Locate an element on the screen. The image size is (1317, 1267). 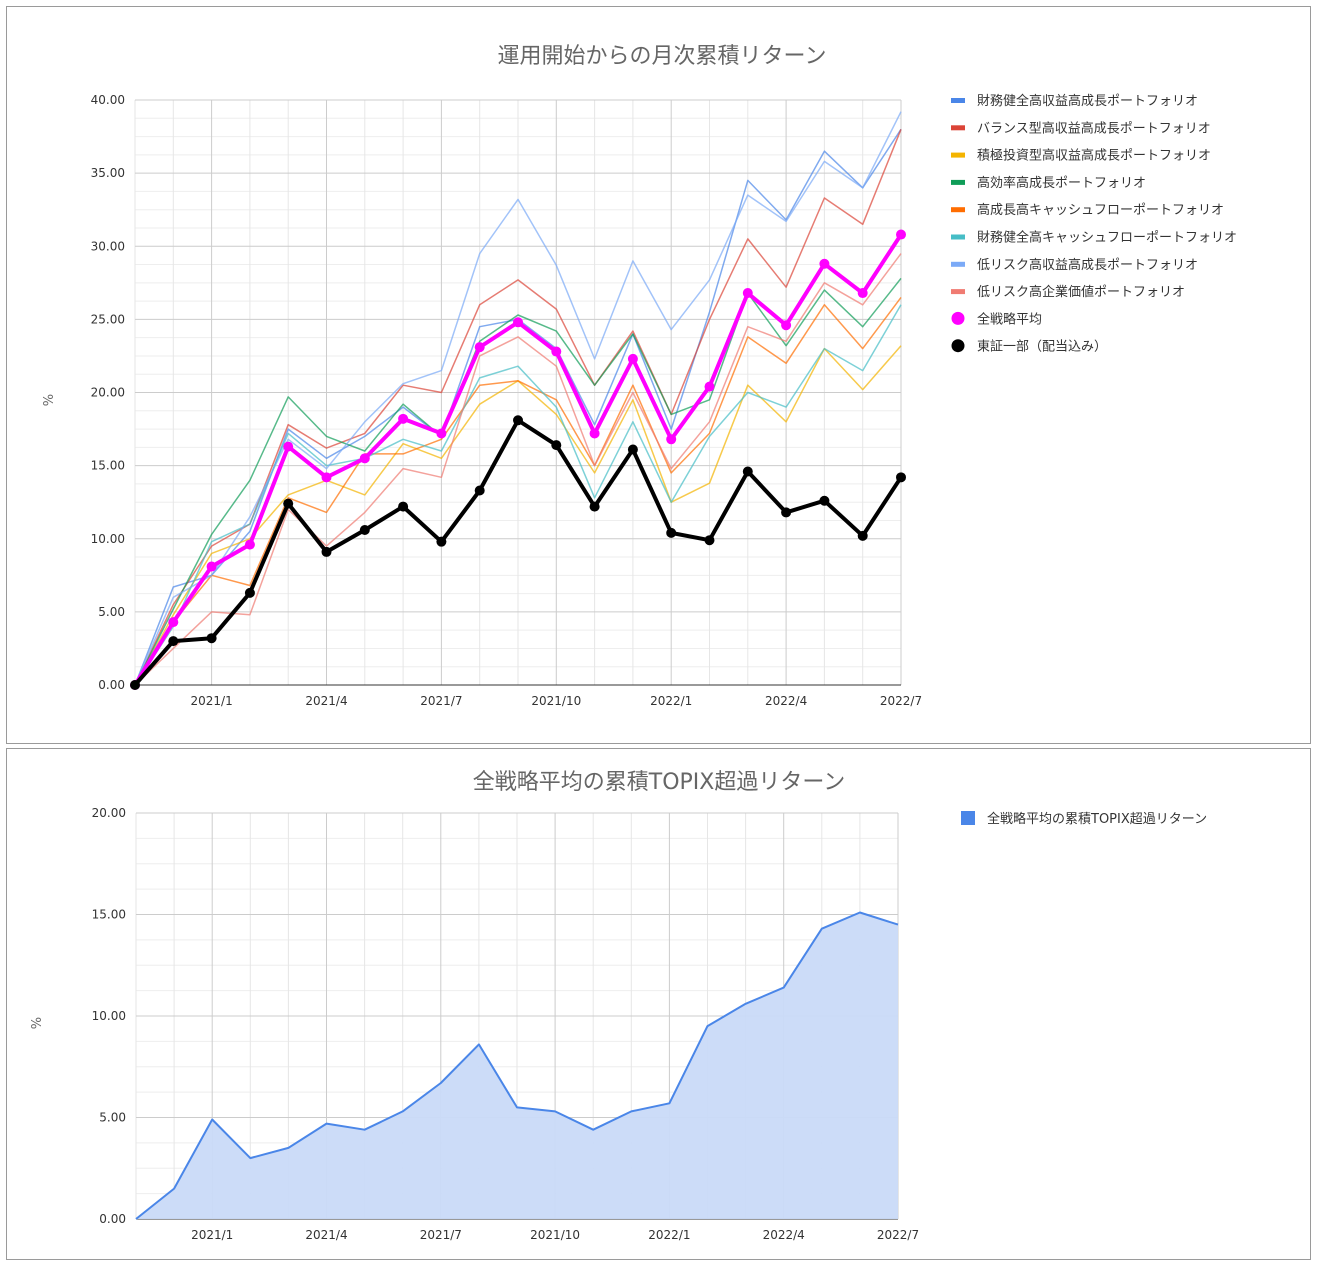
area-fill is located at coordinates (517, 1065).